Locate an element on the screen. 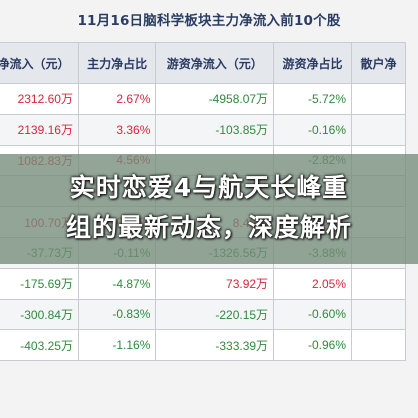 This screenshot has height=418, width=418. table-row: -300.84万 -0.83% -220.15万 -0.60% is located at coordinates (203, 314).